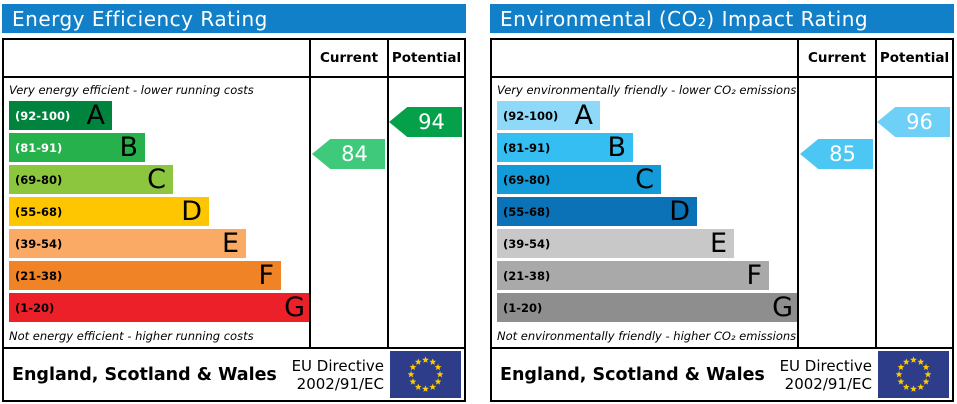 The image size is (957, 404). What do you see at coordinates (836, 212) in the screenshot?
I see `current-column: 85` at bounding box center [836, 212].